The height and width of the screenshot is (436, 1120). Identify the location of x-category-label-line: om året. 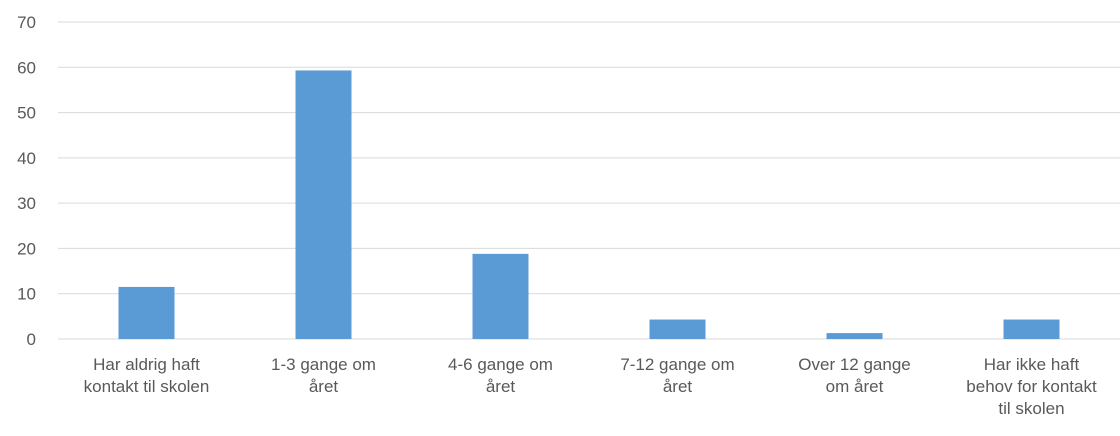
(855, 386).